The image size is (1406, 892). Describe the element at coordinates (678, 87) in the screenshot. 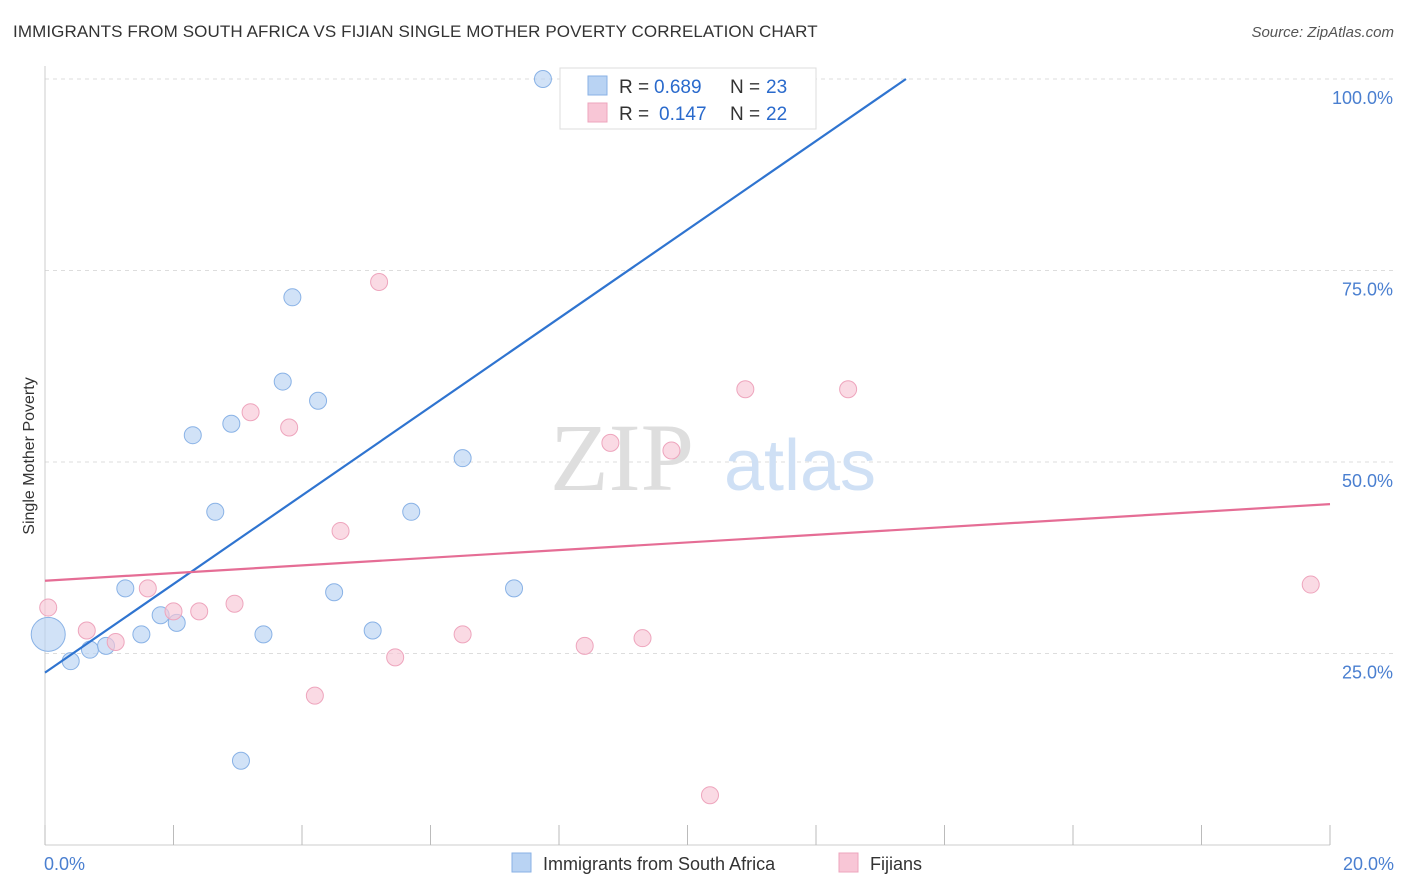

I see `legend-r-value-blue: 0.689` at that location.